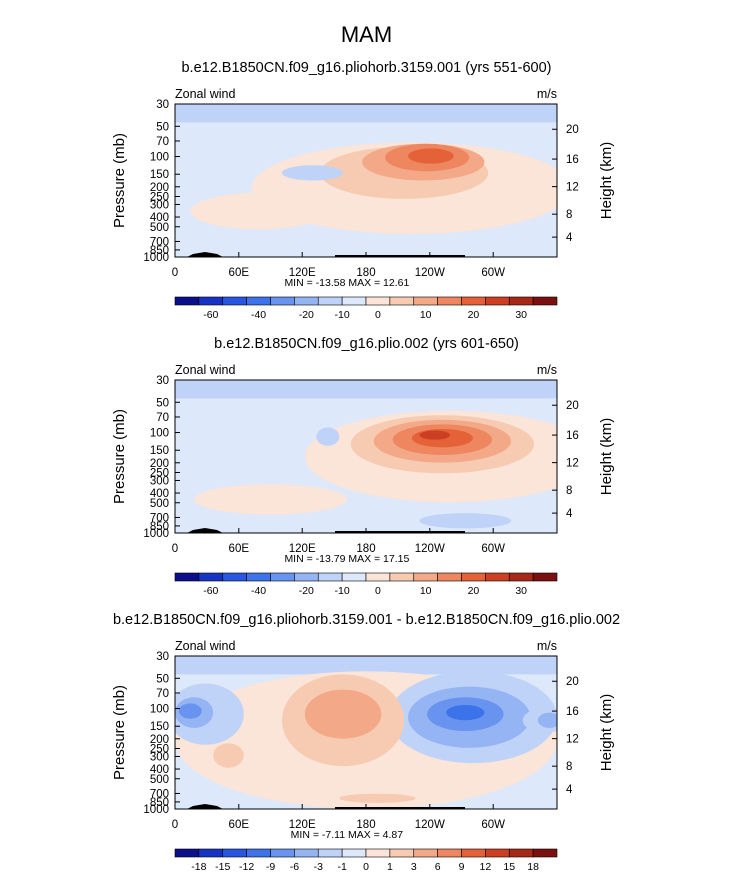 The image size is (733, 888). Describe the element at coordinates (346, 559) in the screenshot. I see `panel-2-stats: MIN = -13.79 MAX = 17.15` at that location.